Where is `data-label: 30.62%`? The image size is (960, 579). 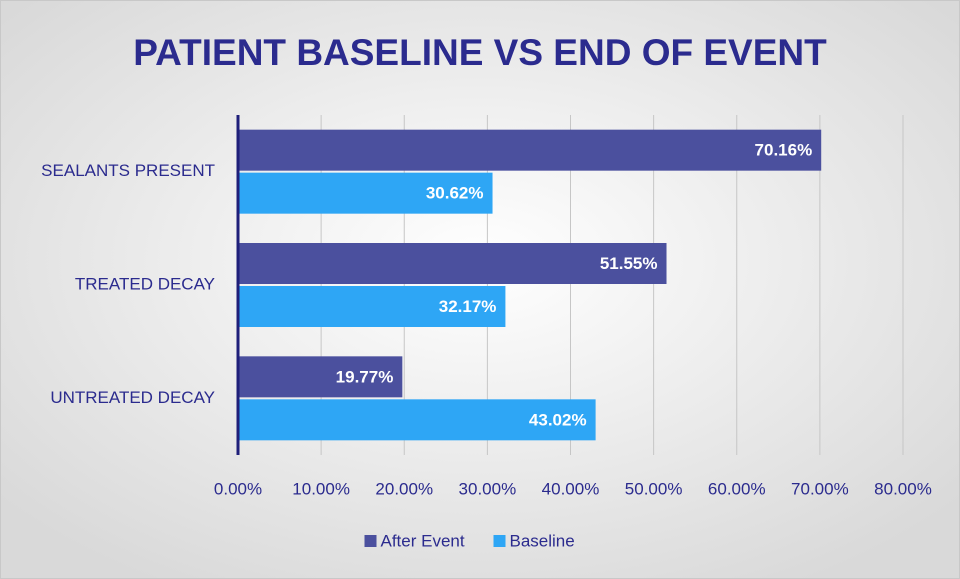
data-label: 30.62% is located at coordinates (455, 193).